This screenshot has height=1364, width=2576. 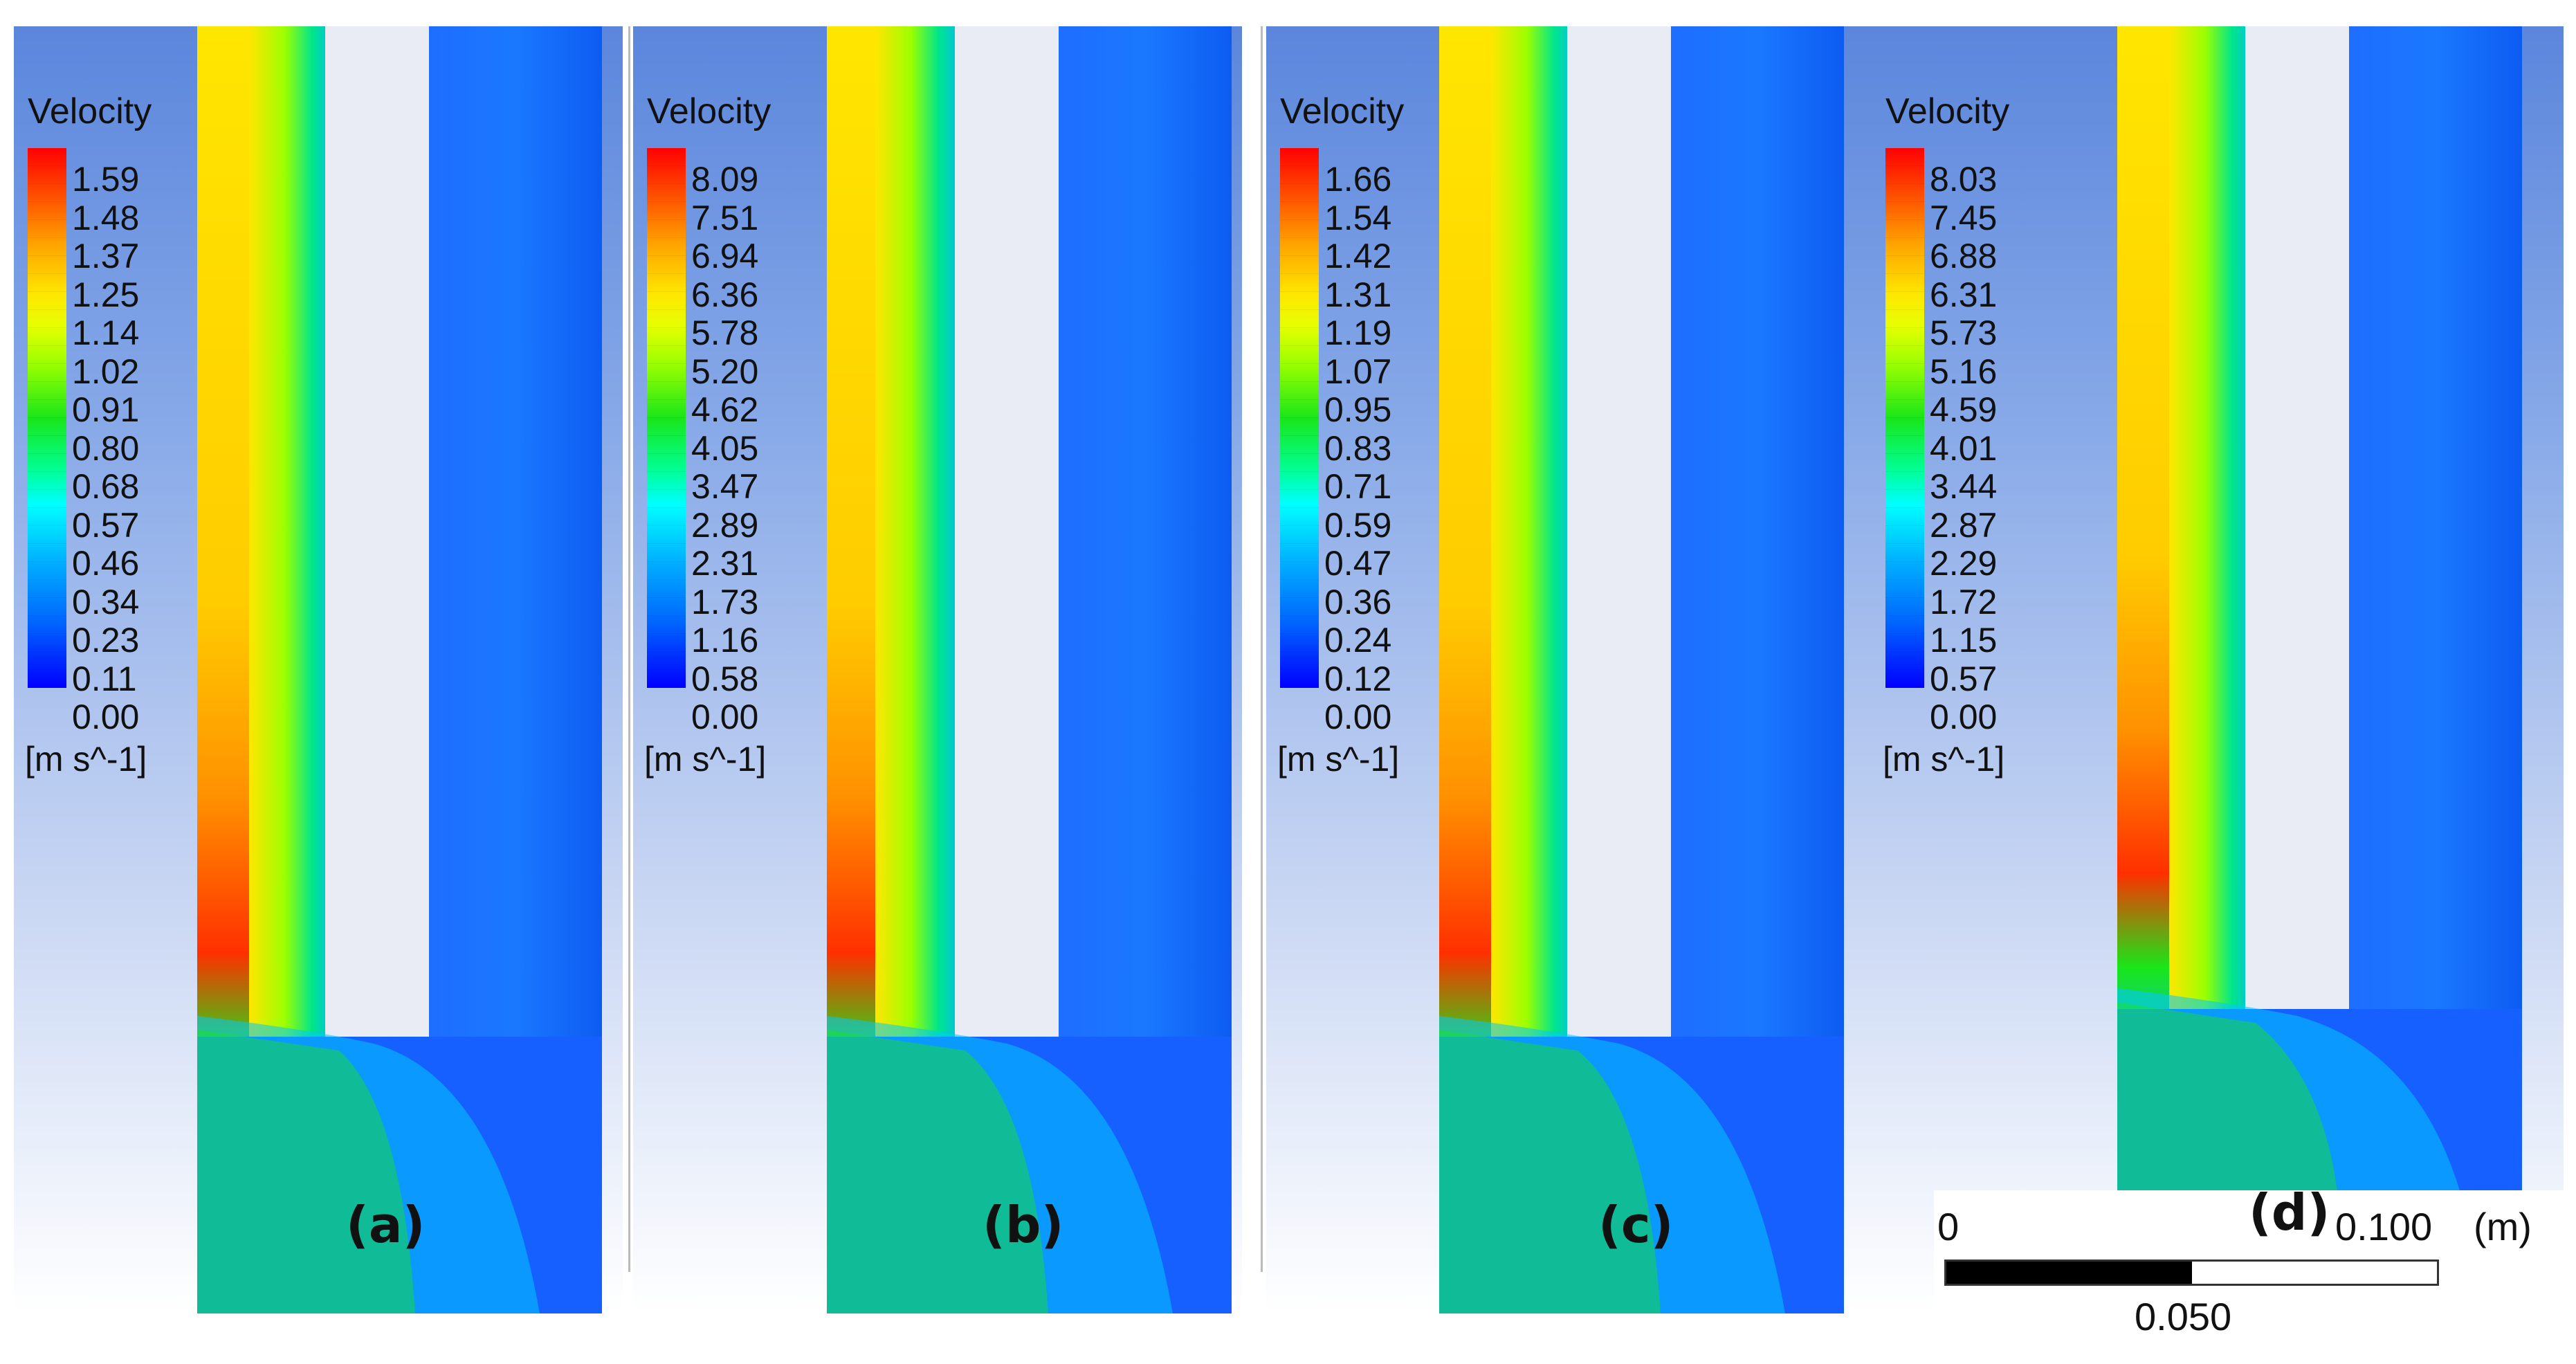 What do you see at coordinates (106, 563) in the screenshot?
I see `tick-label: 0.46` at bounding box center [106, 563].